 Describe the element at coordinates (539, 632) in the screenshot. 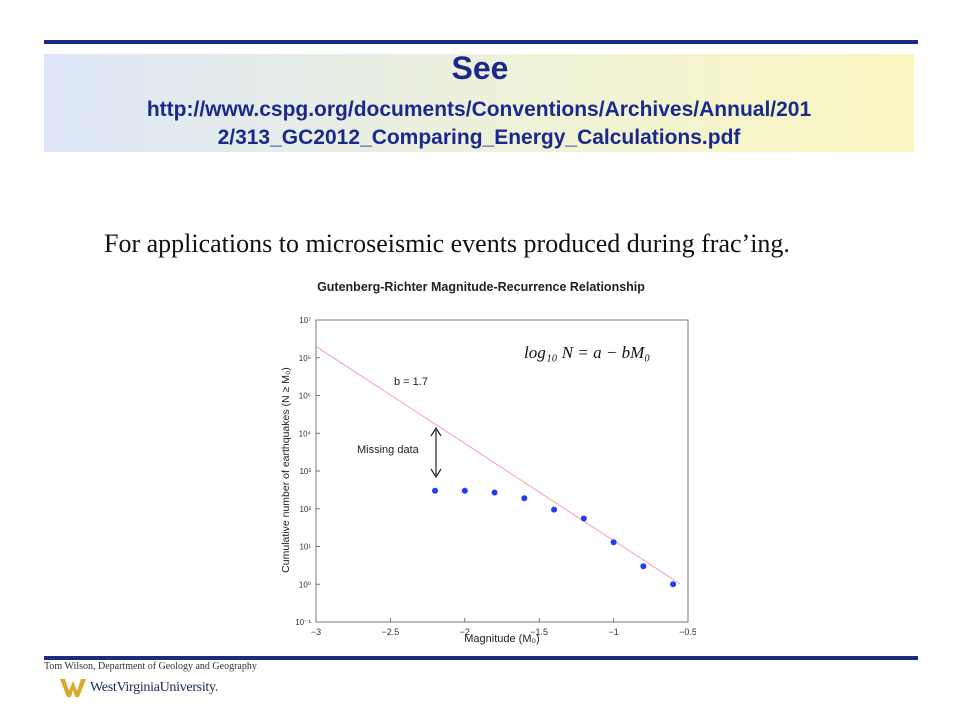

I see `x-tick-label: −1.5` at that location.